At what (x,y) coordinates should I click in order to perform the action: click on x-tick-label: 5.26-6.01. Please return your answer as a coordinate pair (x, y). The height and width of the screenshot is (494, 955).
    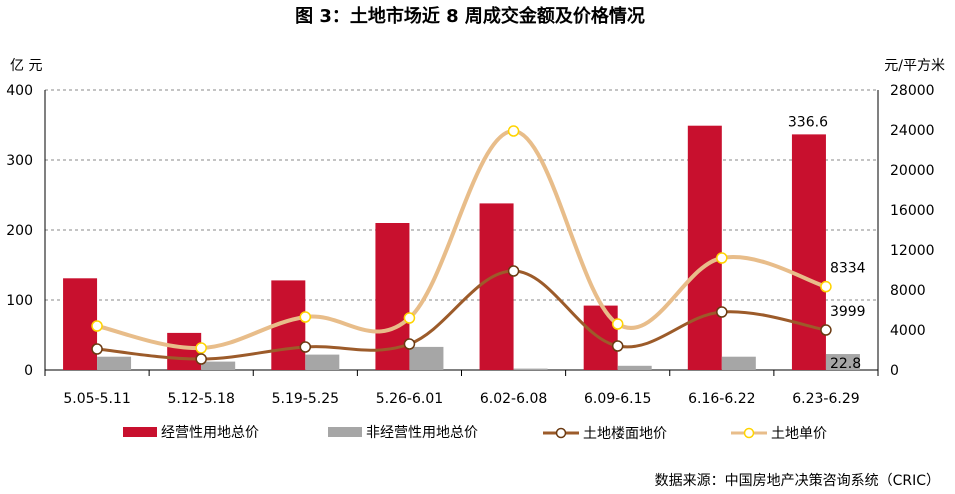
    Looking at the image, I should click on (409, 399).